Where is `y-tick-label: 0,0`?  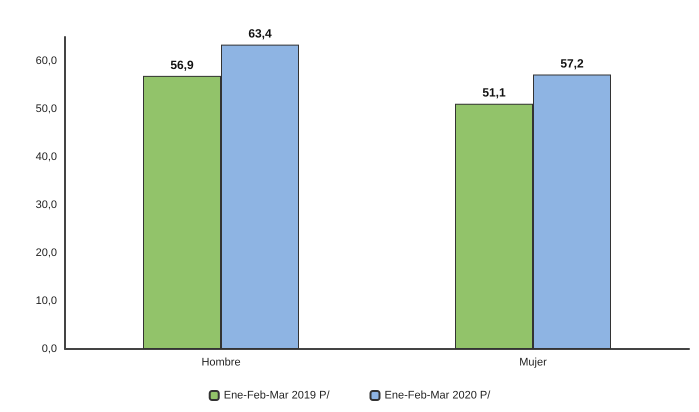 y-tick-label: 0,0 is located at coordinates (49, 349).